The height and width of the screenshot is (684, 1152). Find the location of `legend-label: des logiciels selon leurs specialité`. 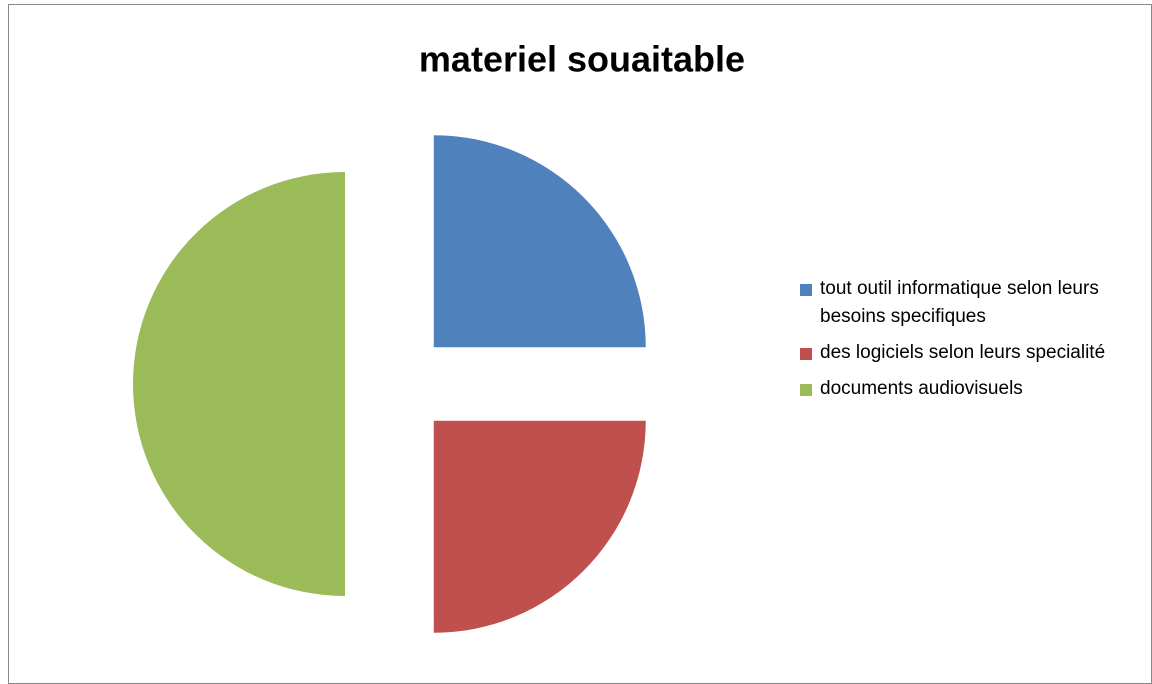

legend-label: des logiciels selon leurs specialité is located at coordinates (963, 352).